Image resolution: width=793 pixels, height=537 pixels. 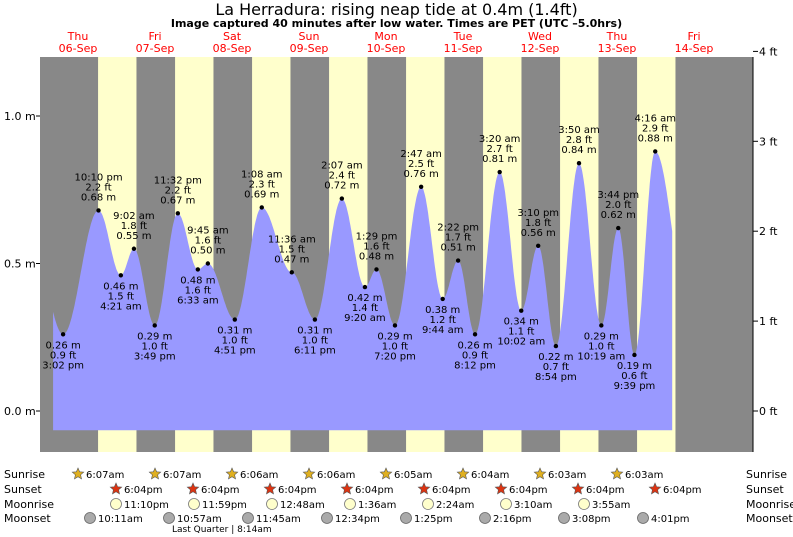 I want to click on height-ft-label: 0.9 ft, so click(x=63, y=355).